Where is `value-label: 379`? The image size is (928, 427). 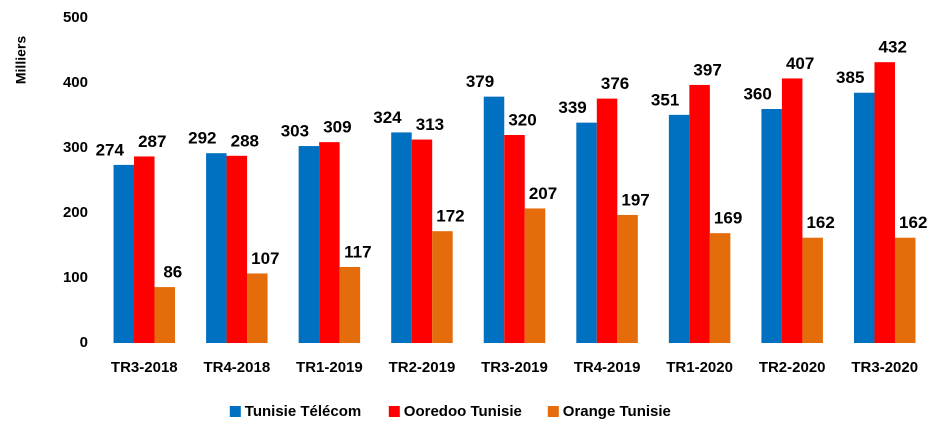 value-label: 379 is located at coordinates (480, 81).